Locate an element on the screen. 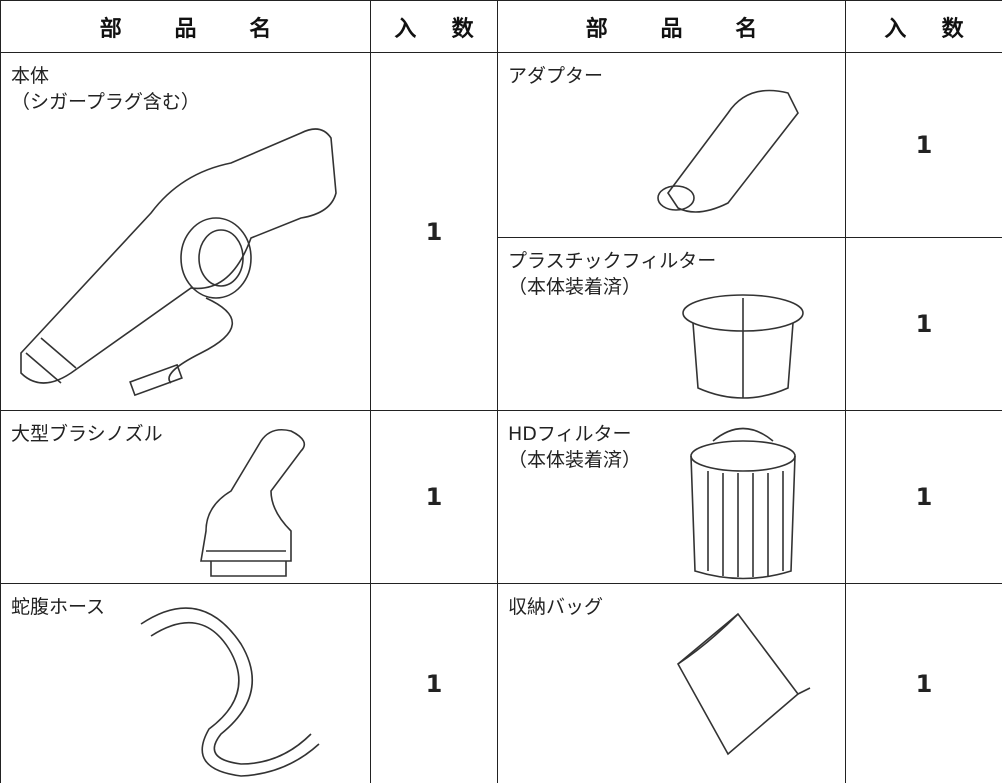 This screenshot has width=1002, height=783. adapter-illustration is located at coordinates (728, 151).